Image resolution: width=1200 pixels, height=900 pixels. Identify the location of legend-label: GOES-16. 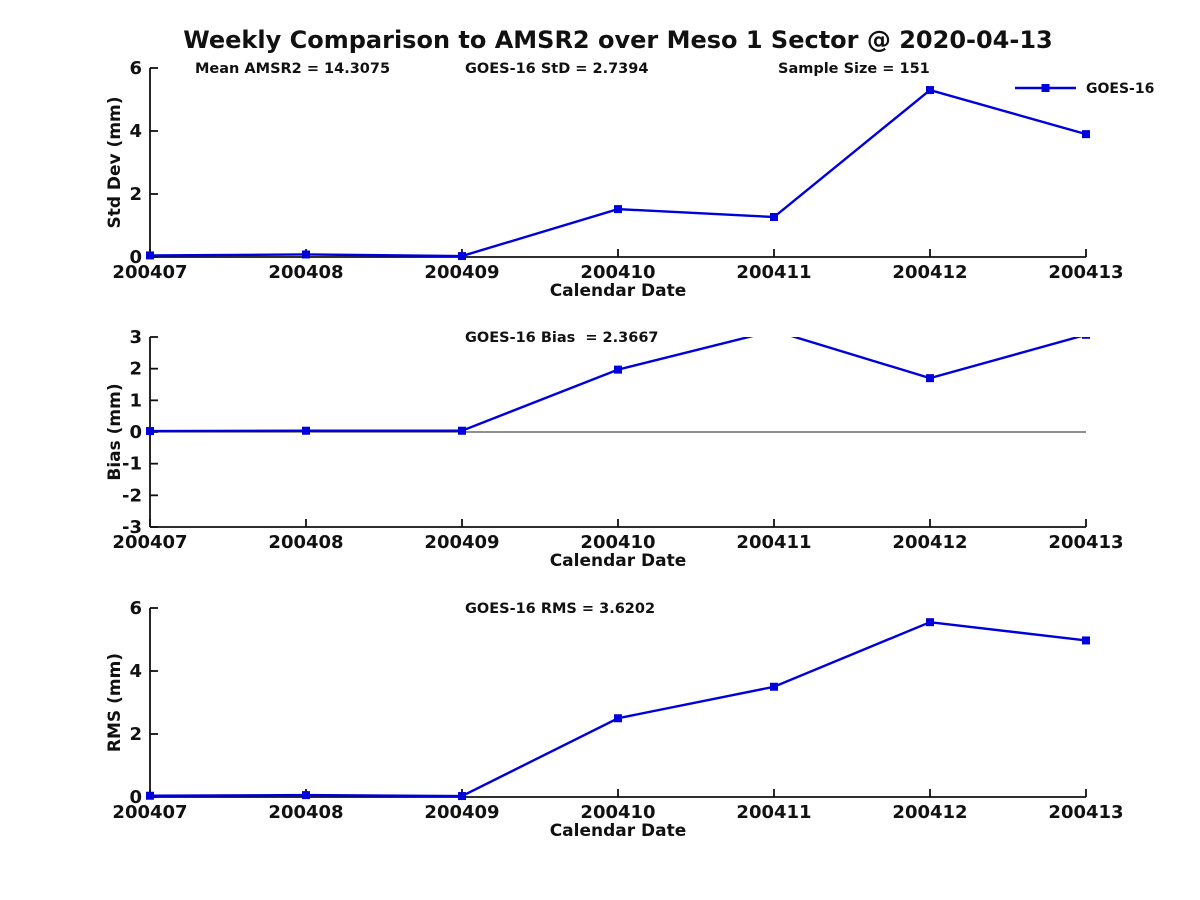
(1120, 89).